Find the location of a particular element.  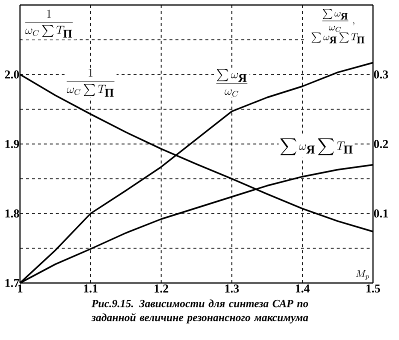

series-label: $\frac{1}{\omega_{C}\sum T_{\mbox{П}}}$ is located at coordinates (90, 82).